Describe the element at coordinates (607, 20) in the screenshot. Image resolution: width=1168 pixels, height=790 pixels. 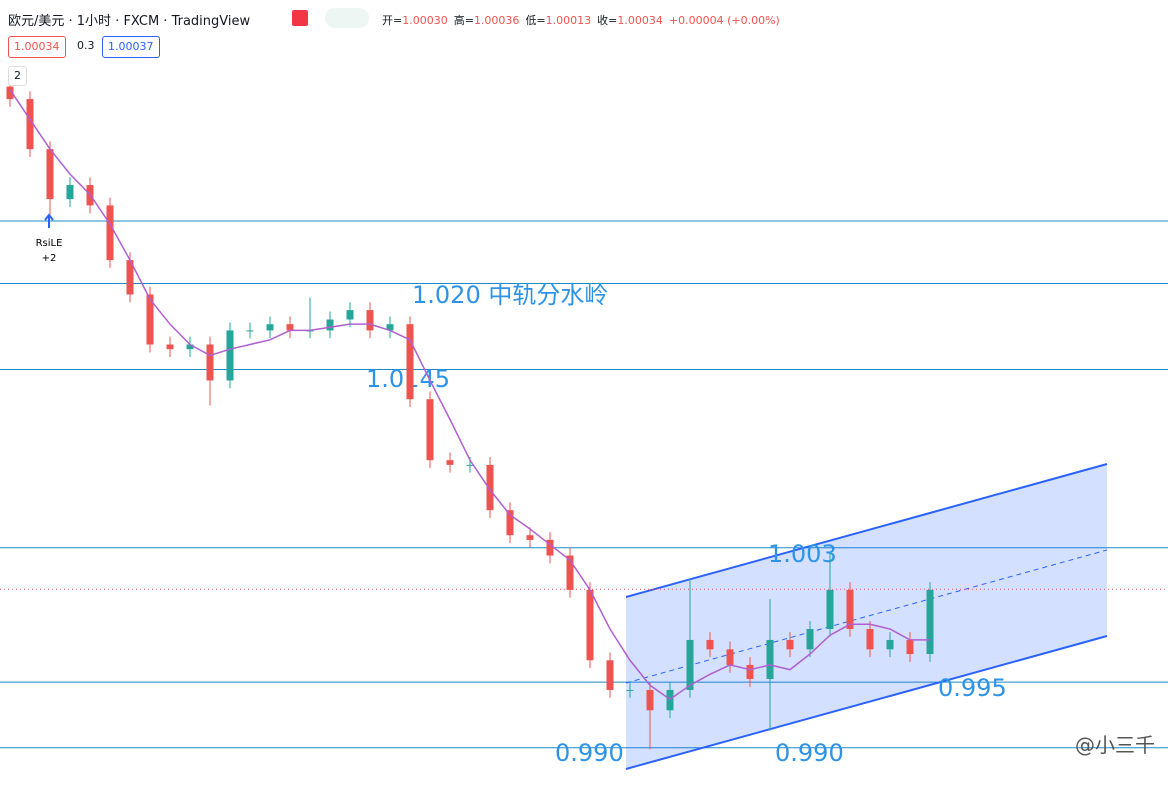
I see `ohlc-label: 收=` at that location.